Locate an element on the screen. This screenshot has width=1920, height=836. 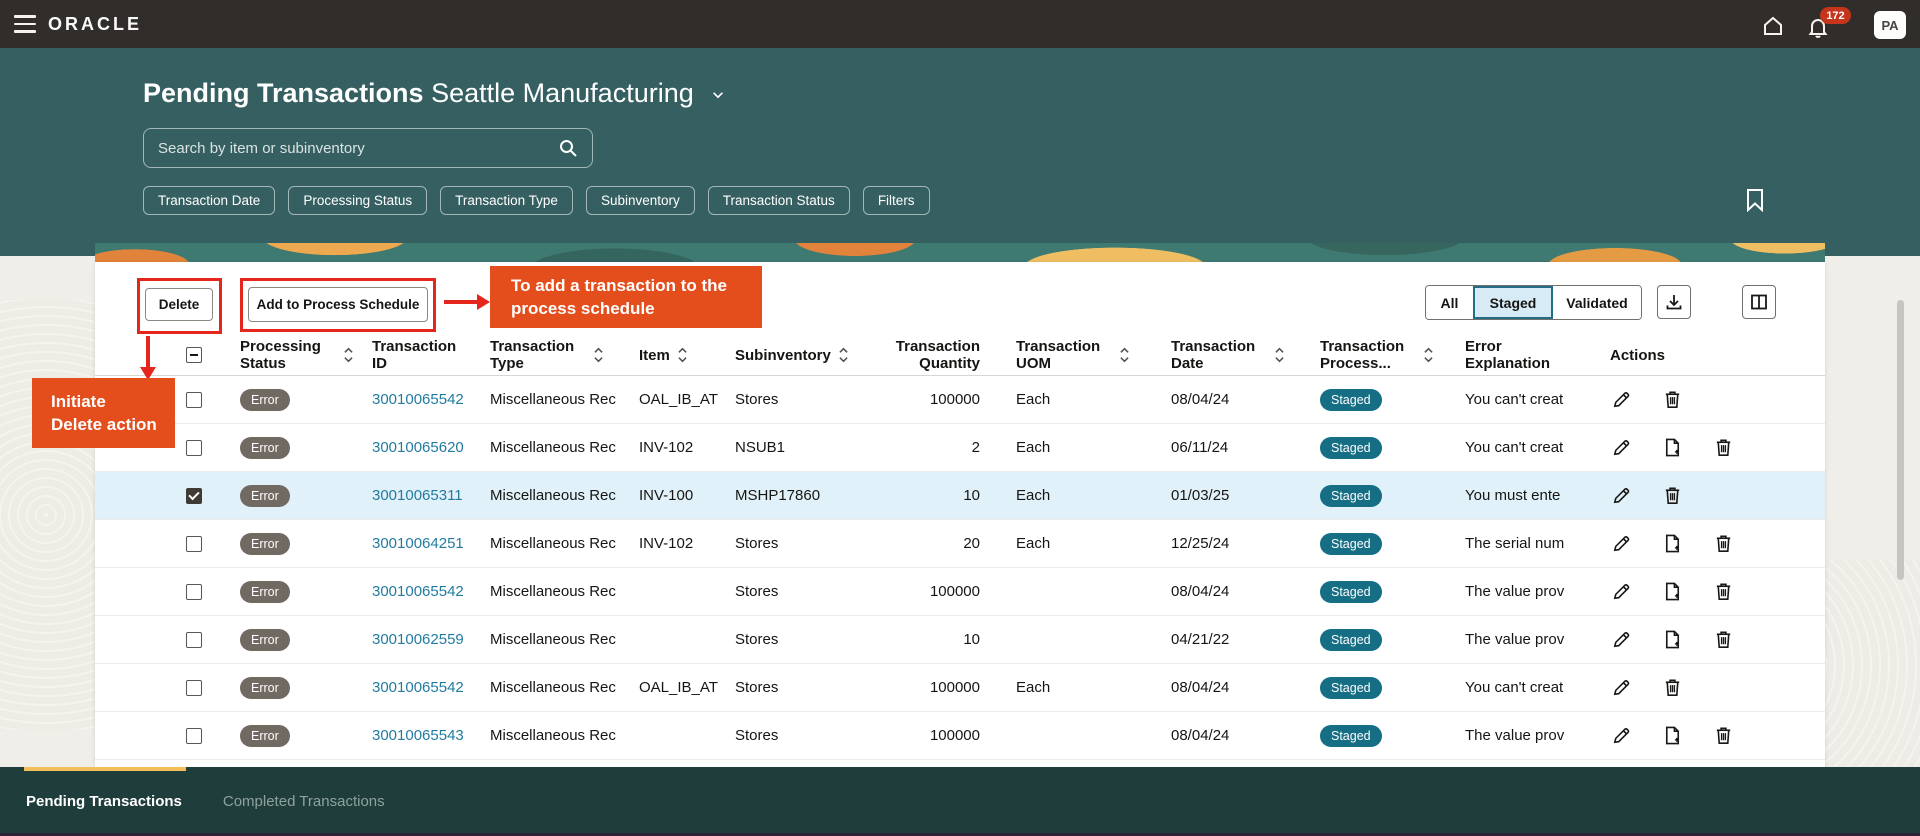
segment-all: All is located at coordinates (1449, 302).